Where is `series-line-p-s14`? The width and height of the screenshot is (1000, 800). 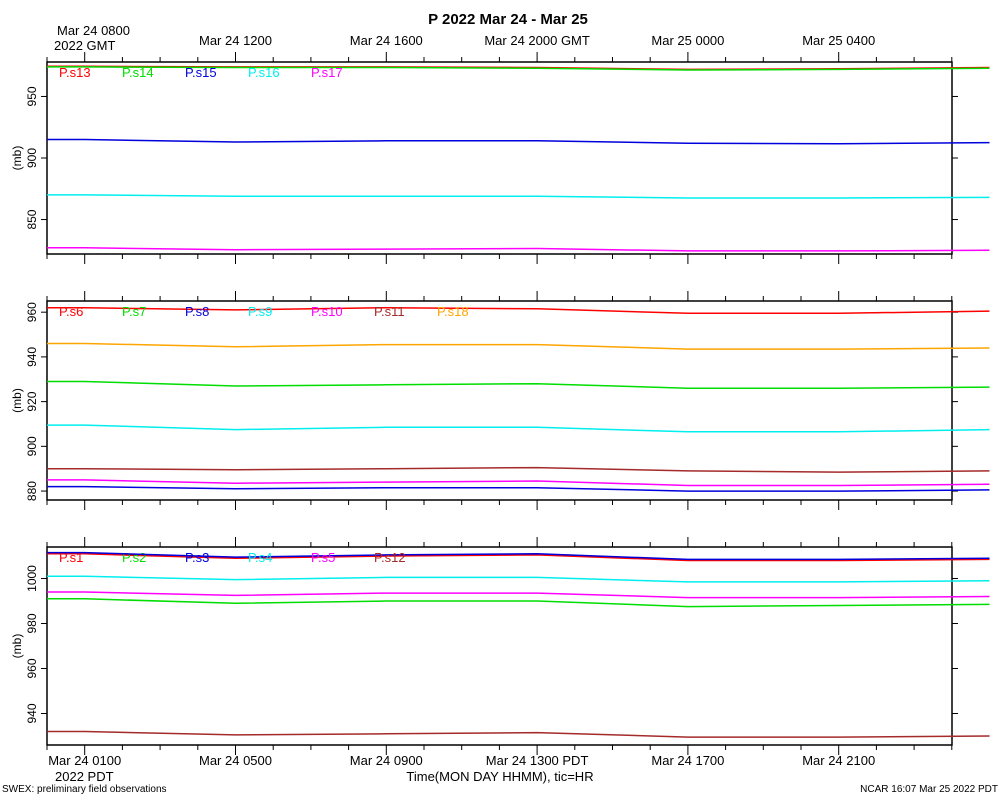 series-line-p-s14 is located at coordinates (518, 68).